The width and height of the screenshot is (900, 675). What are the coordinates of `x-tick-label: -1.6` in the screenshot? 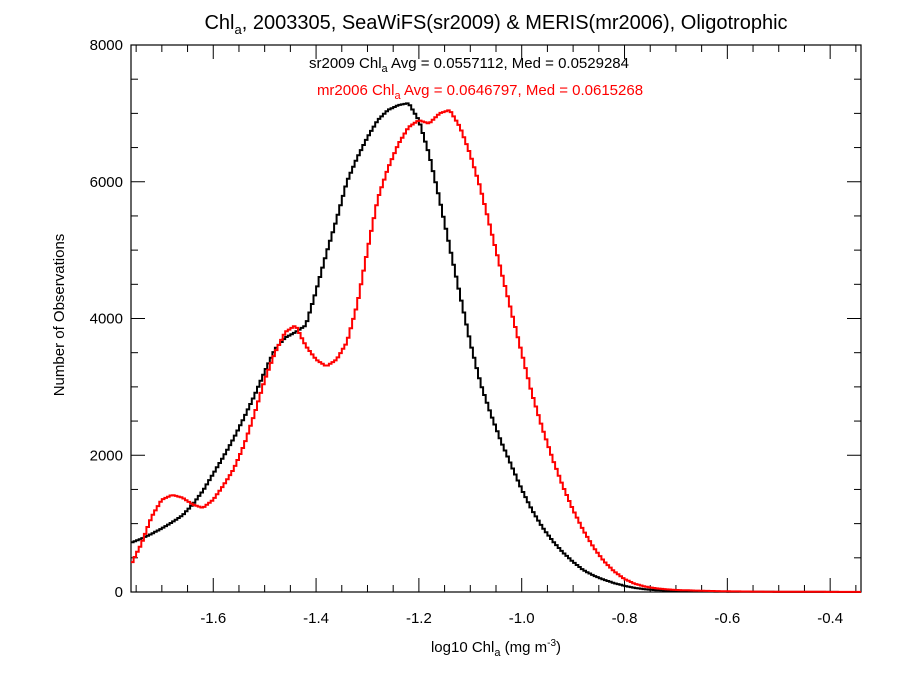 It's located at (213, 618).